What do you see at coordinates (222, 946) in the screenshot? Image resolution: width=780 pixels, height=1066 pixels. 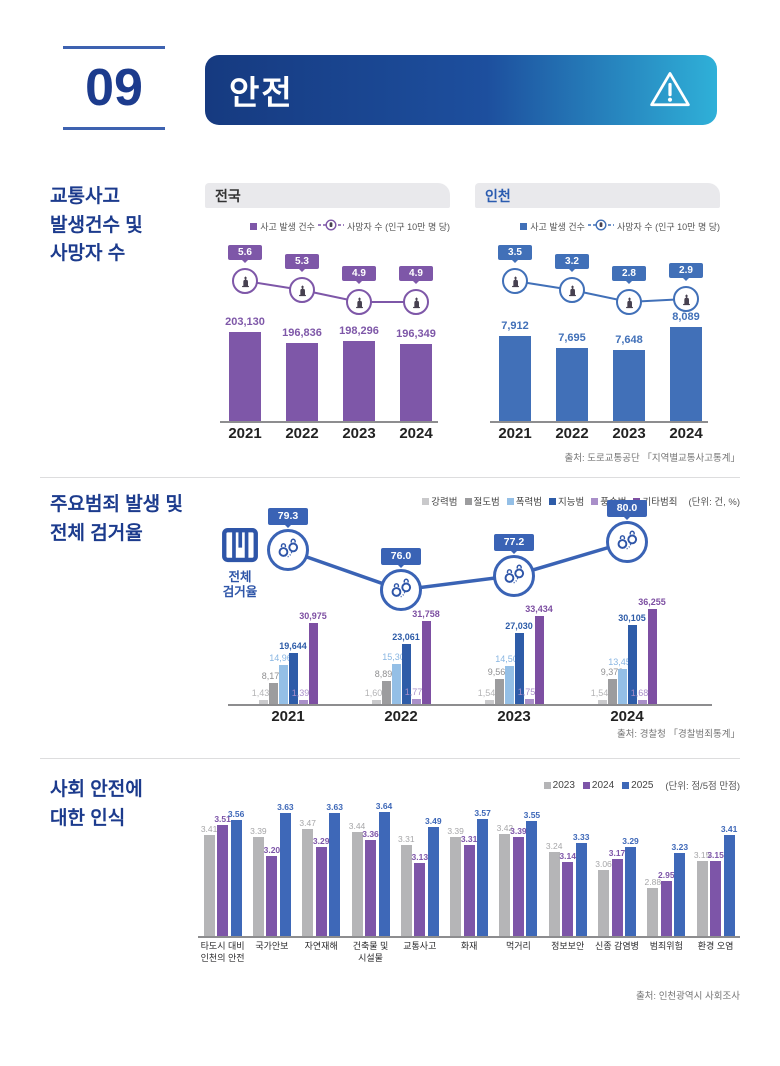 I see `category-label-line: 타도시 대비` at bounding box center [222, 946].